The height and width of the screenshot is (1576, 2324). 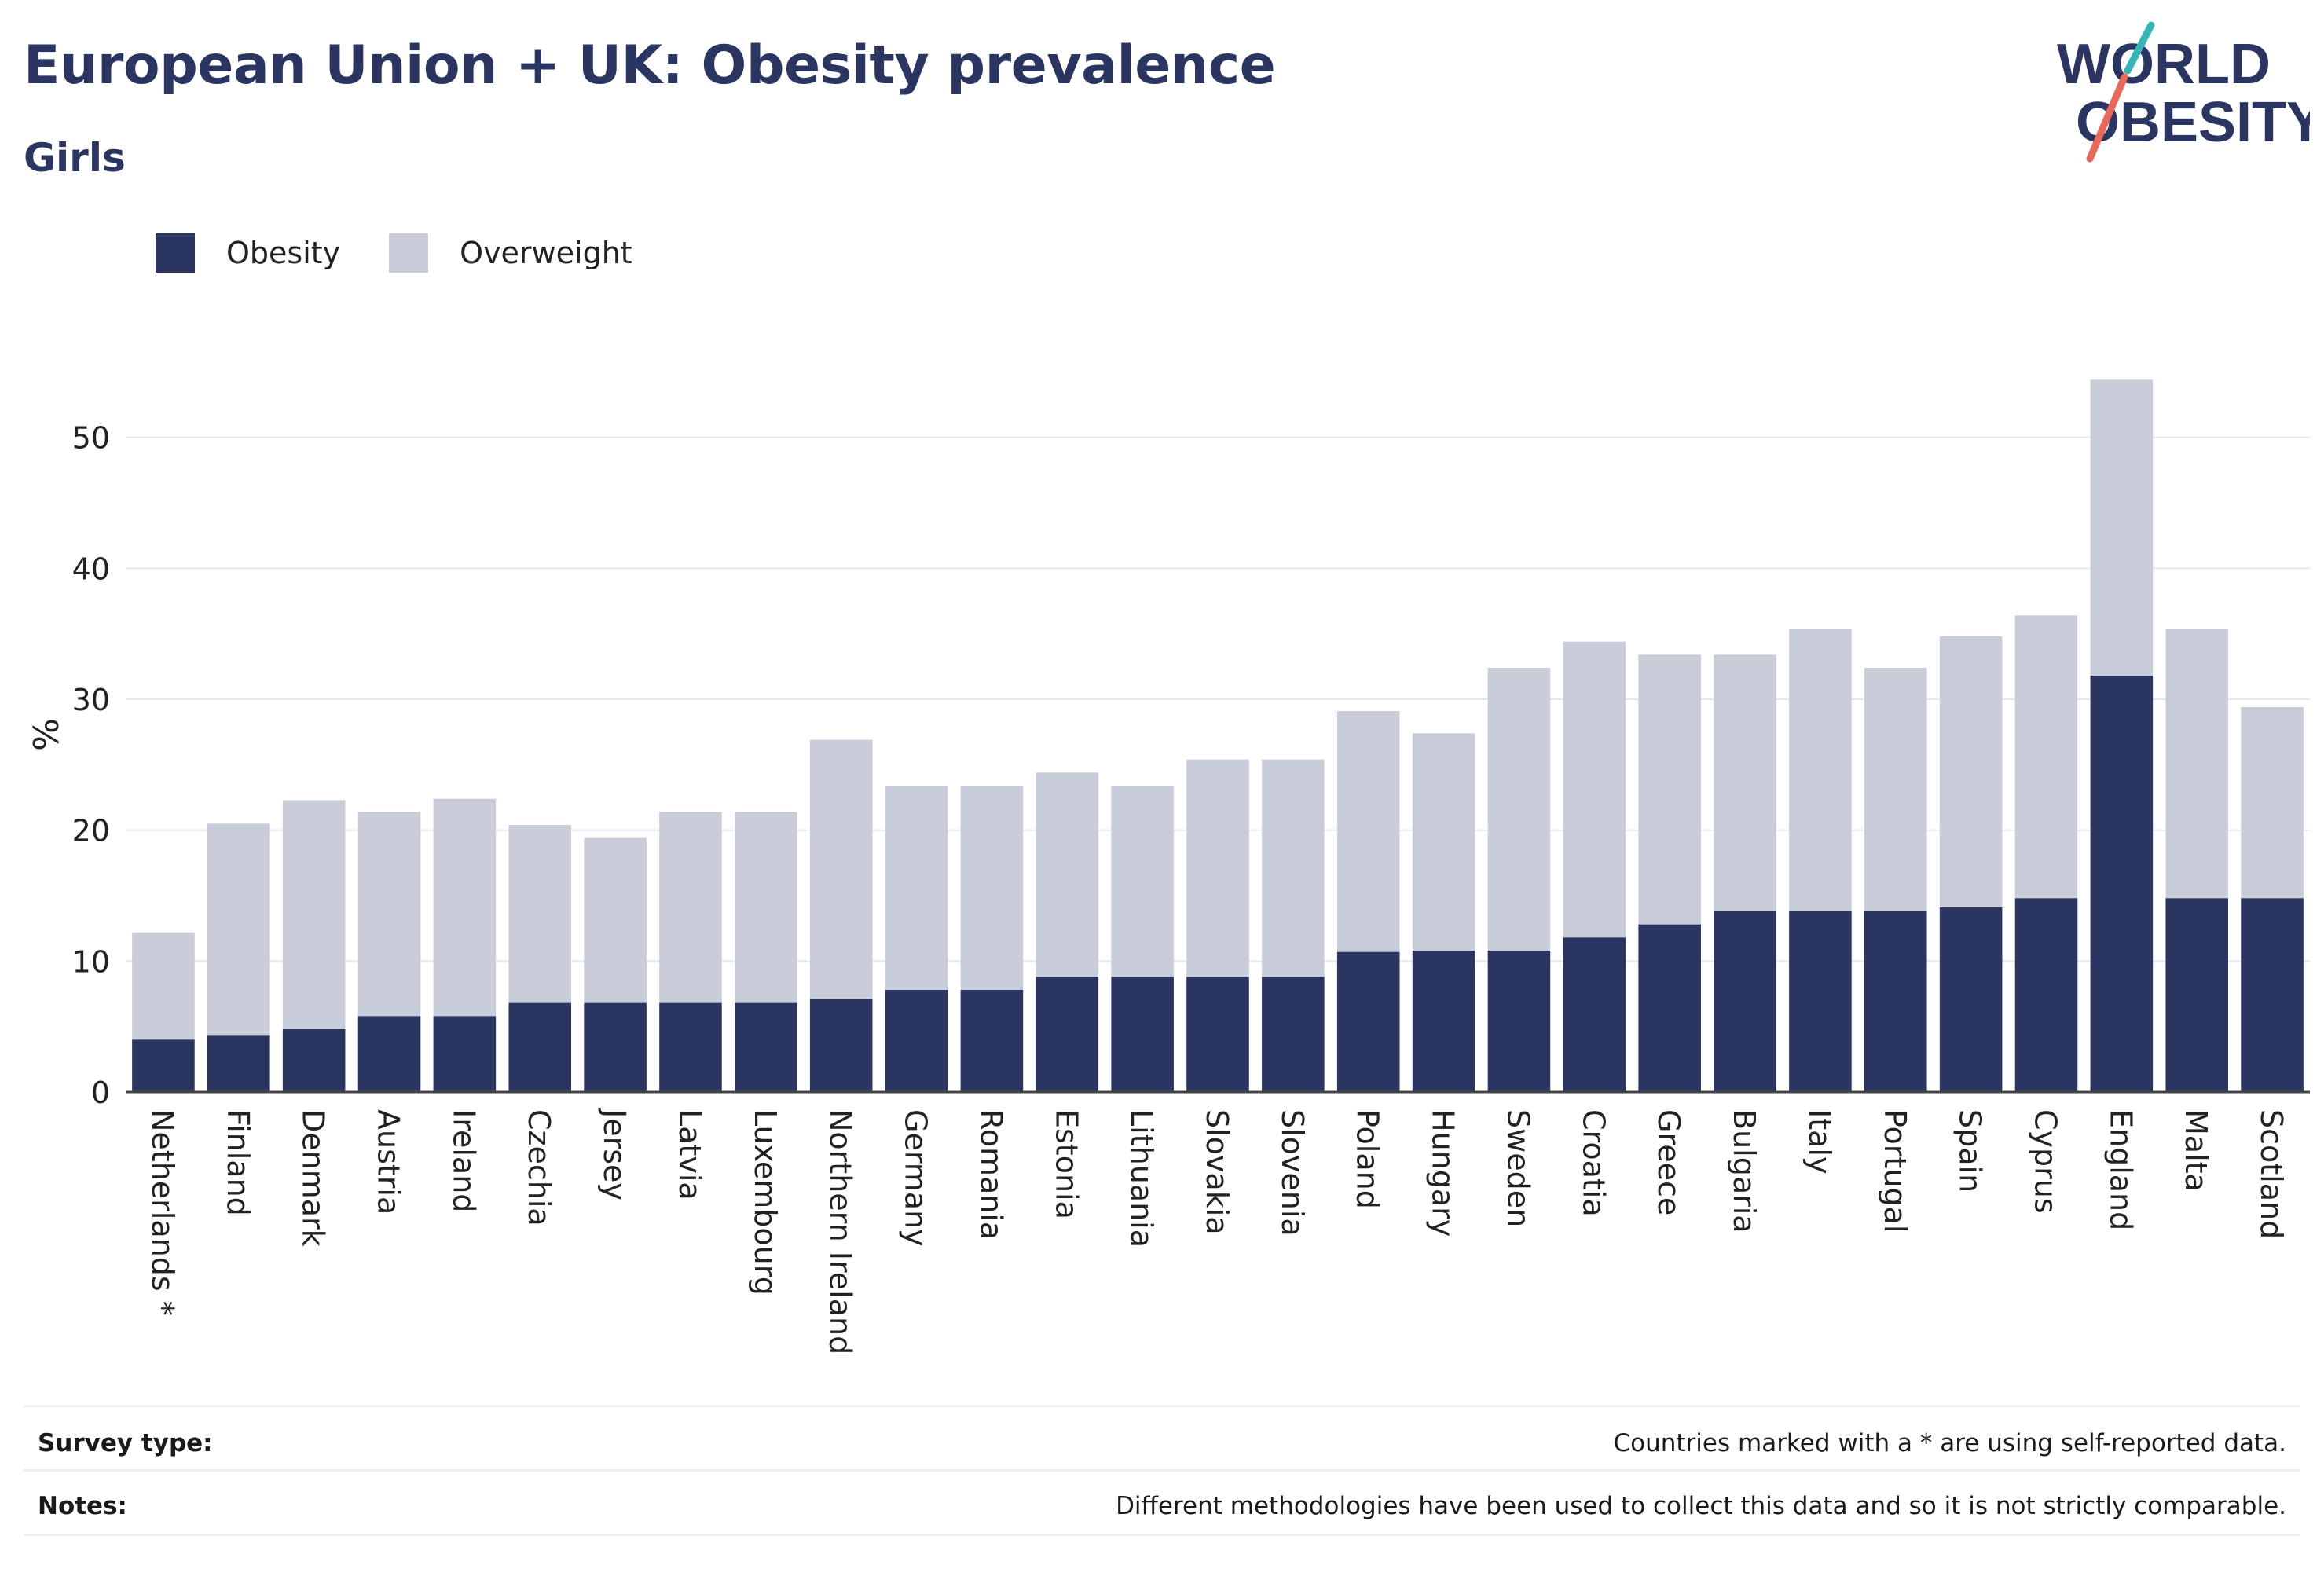 I want to click on page-title: European Union + UK: Obesity prevalence, so click(x=650, y=66).